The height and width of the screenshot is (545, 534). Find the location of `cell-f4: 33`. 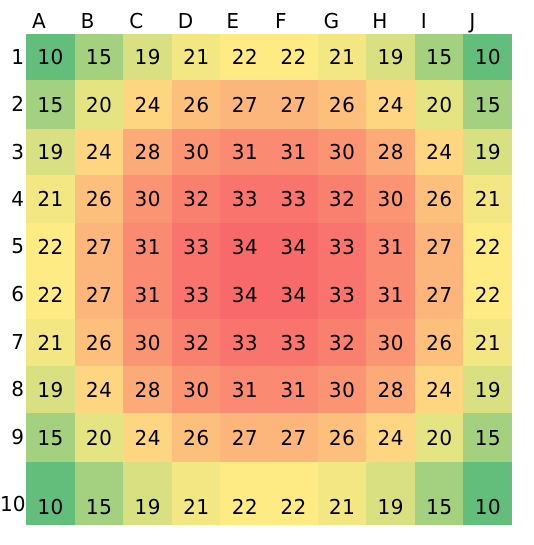

cell-f4: 33 is located at coordinates (294, 199).